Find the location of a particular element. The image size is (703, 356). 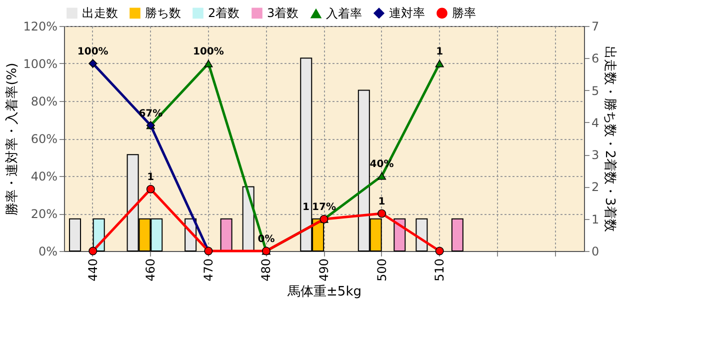

y2-tick-label: 5 is located at coordinates (596, 91).